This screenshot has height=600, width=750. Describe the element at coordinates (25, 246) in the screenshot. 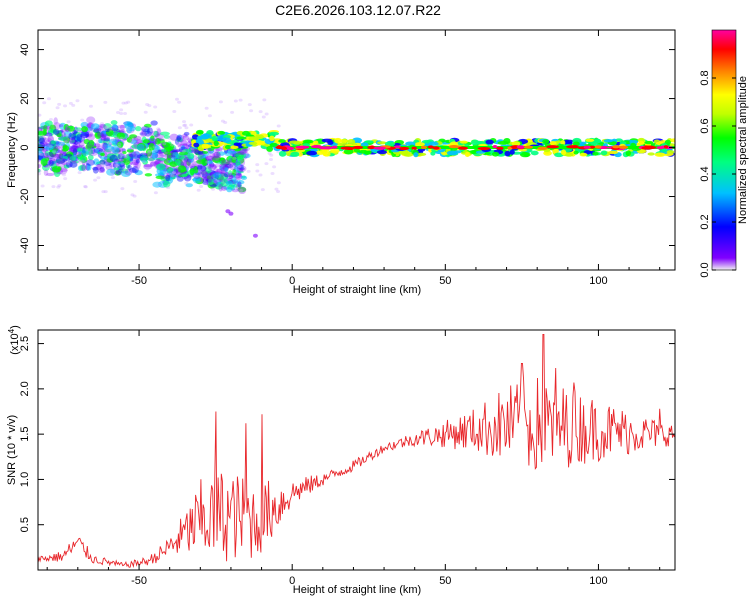

I see `spectrogram-y-tick-label: -40` at that location.